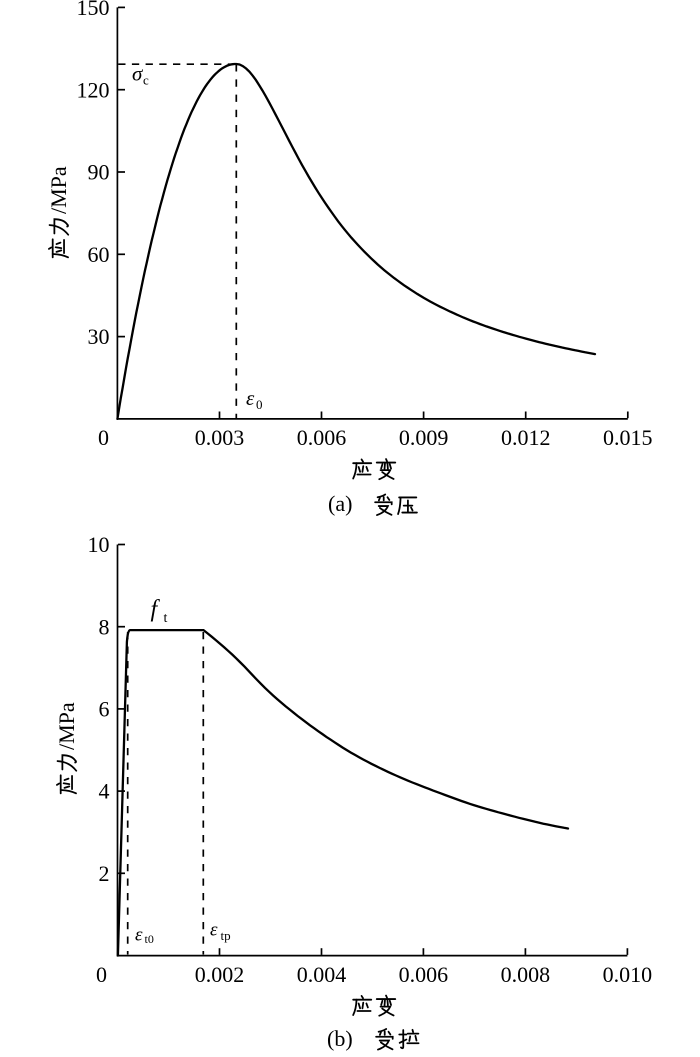  Describe the element at coordinates (322, 974) in the screenshot. I see `svg-text: 0.004` at that location.